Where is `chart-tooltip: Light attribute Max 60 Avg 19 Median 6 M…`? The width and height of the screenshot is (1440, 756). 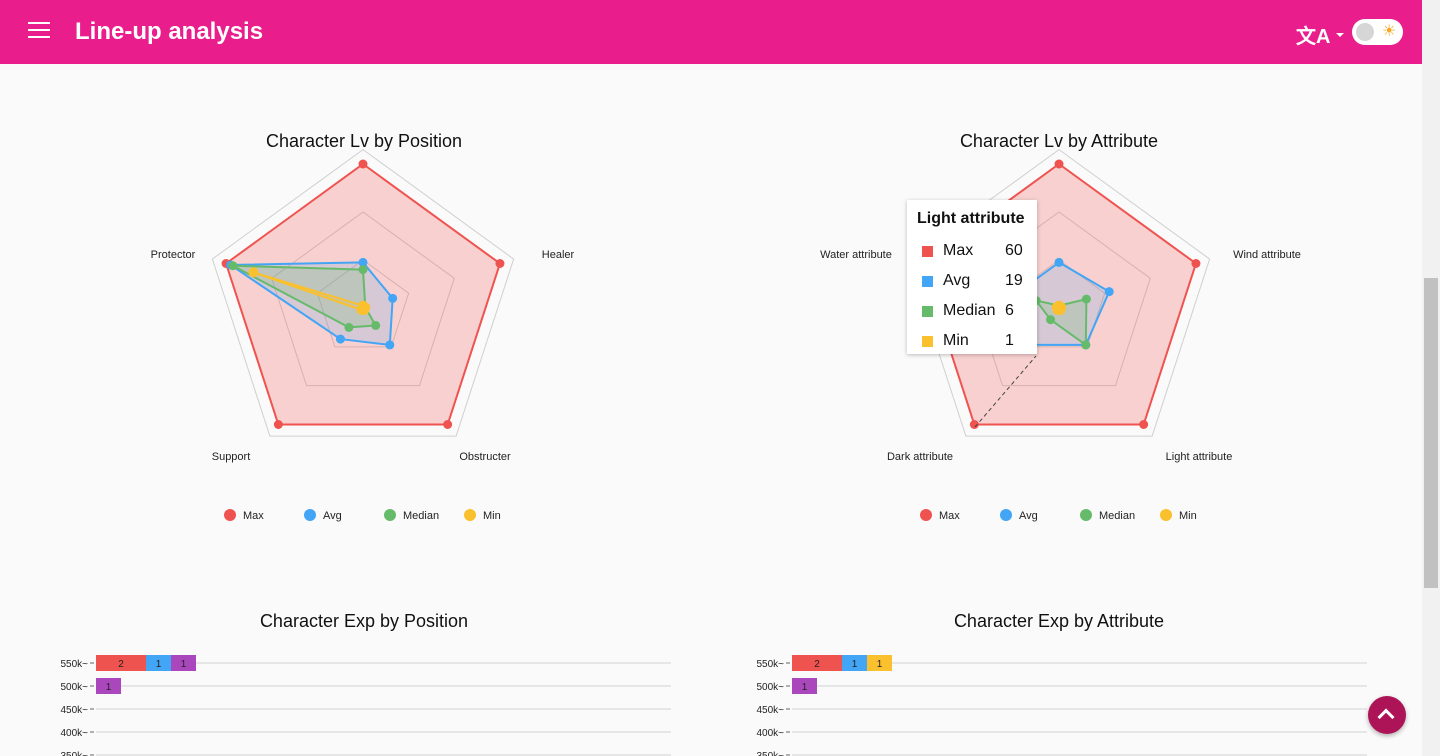 chart-tooltip: Light attribute Max 60 Avg 19 Median 6 M… is located at coordinates (972, 277).